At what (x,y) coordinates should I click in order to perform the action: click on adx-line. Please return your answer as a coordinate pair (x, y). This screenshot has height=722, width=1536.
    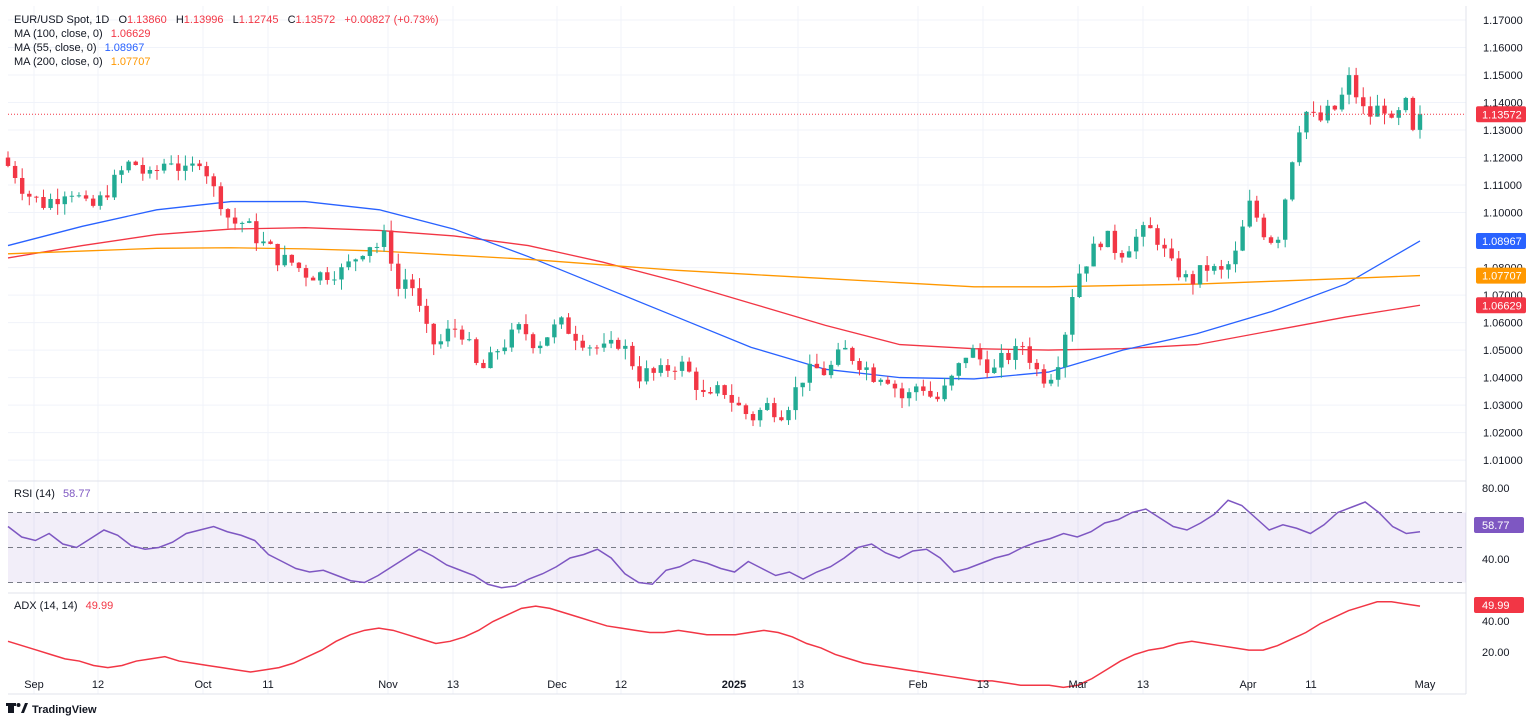
    Looking at the image, I should click on (714, 645).